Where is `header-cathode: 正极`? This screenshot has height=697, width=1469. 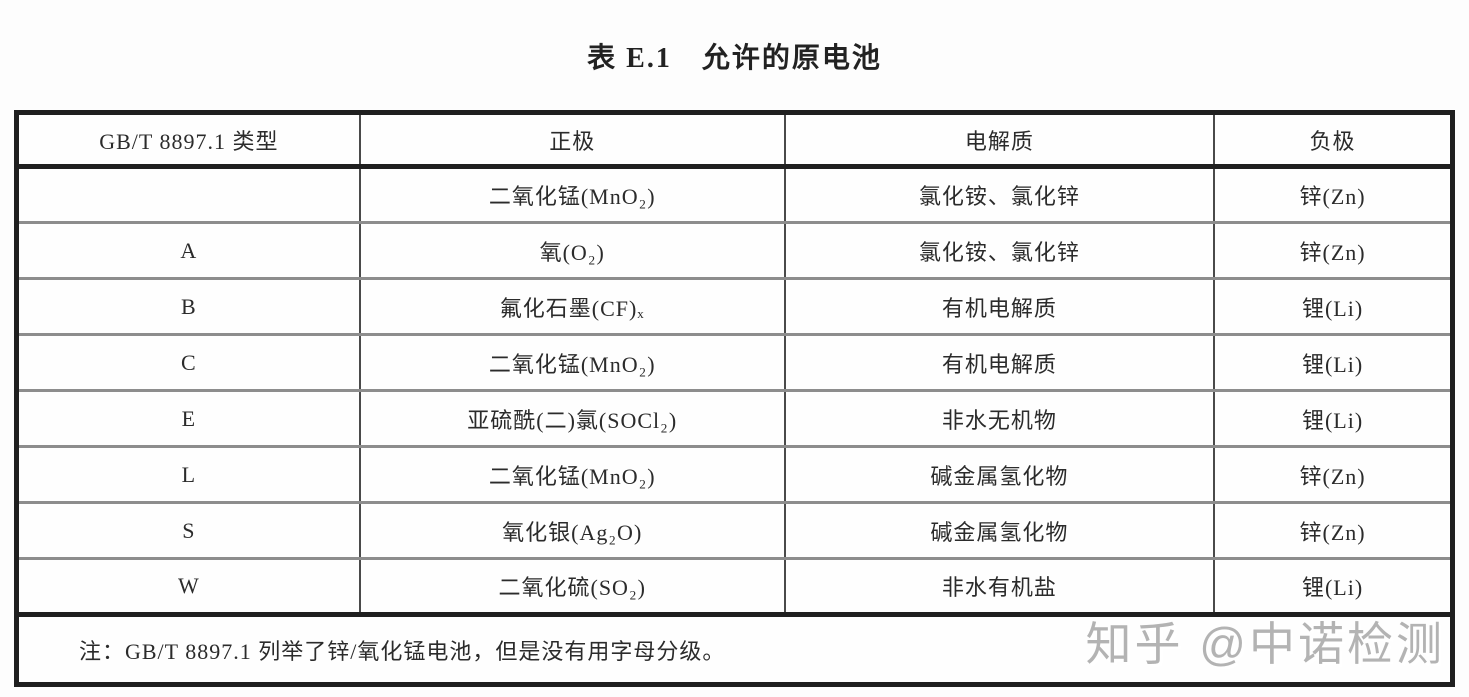 header-cathode: 正极 is located at coordinates (571, 140).